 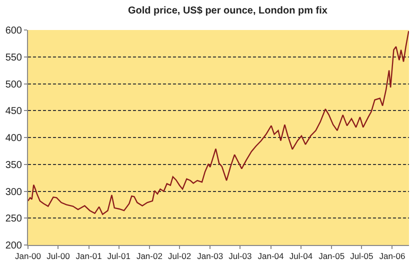 What do you see at coordinates (58, 256) in the screenshot?
I see `x-tick-label: Jul-00` at bounding box center [58, 256].